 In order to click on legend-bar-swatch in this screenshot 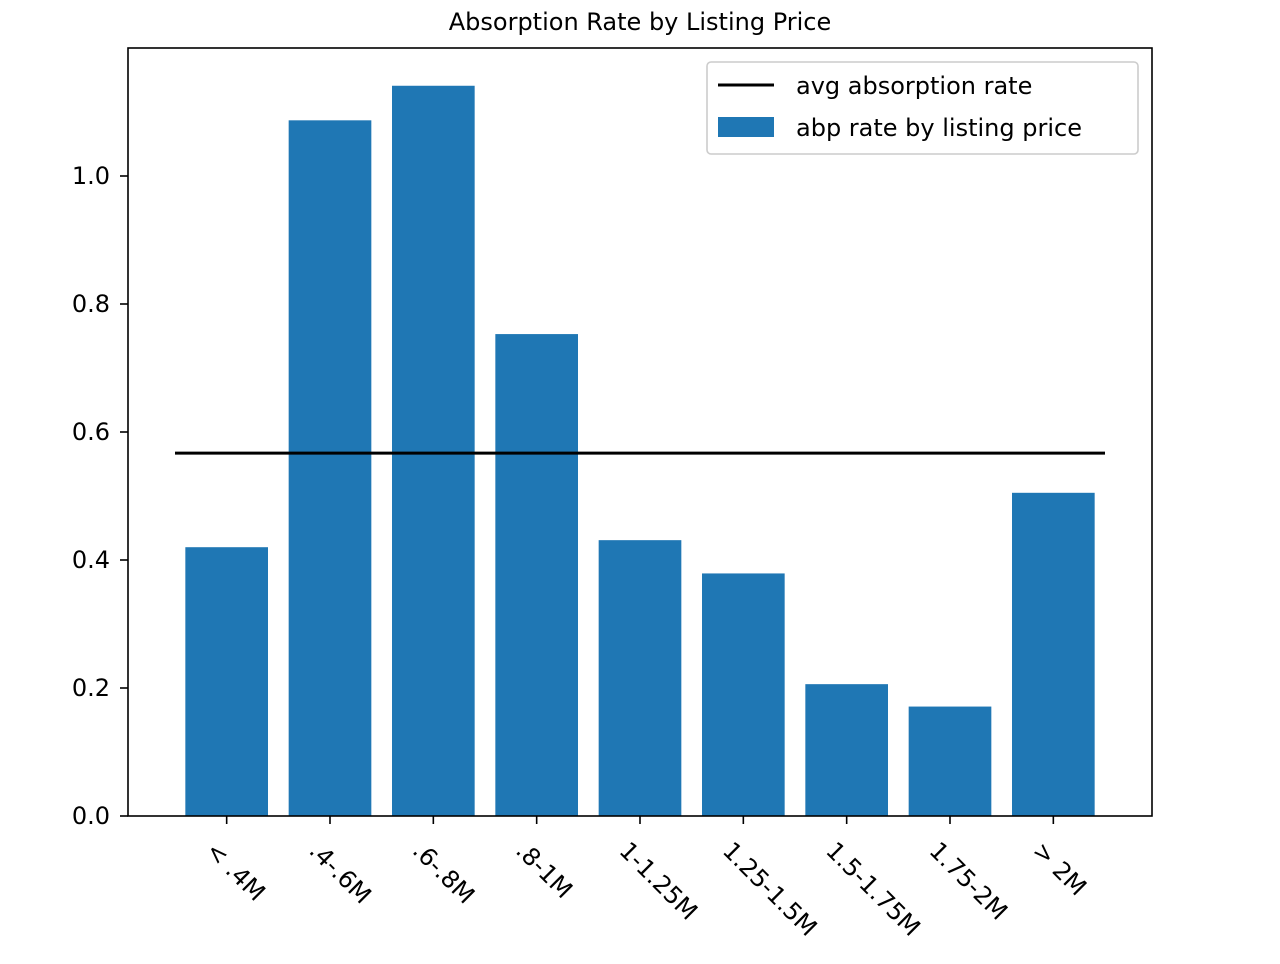, I will do `click(746, 127)`.